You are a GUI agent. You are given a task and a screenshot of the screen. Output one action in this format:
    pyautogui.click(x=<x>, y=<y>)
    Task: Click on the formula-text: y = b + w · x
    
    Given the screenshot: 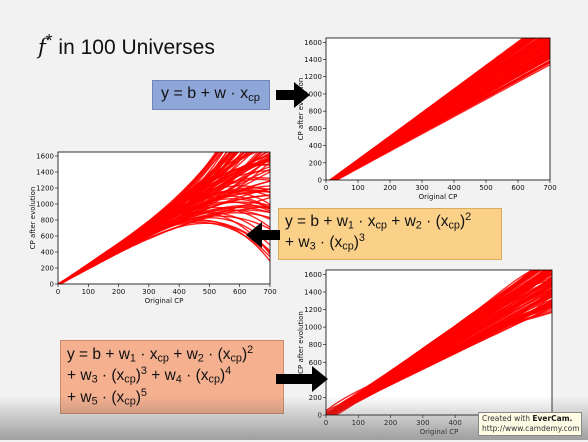 What is the action you would take?
    pyautogui.click(x=205, y=93)
    